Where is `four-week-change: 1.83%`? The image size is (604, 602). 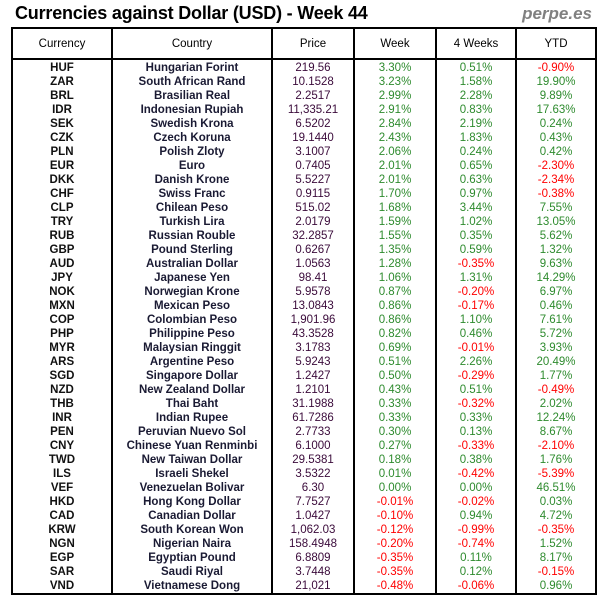 four-week-change: 1.83% is located at coordinates (476, 138).